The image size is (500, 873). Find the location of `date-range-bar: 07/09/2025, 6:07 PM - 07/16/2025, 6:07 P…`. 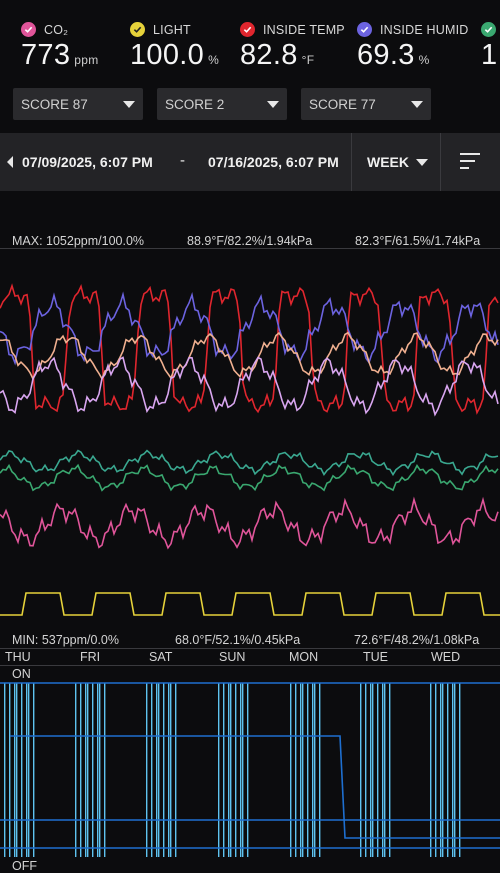

date-range-bar: 07/09/2025, 6:07 PM - 07/16/2025, 6:07 P… is located at coordinates (250, 162).